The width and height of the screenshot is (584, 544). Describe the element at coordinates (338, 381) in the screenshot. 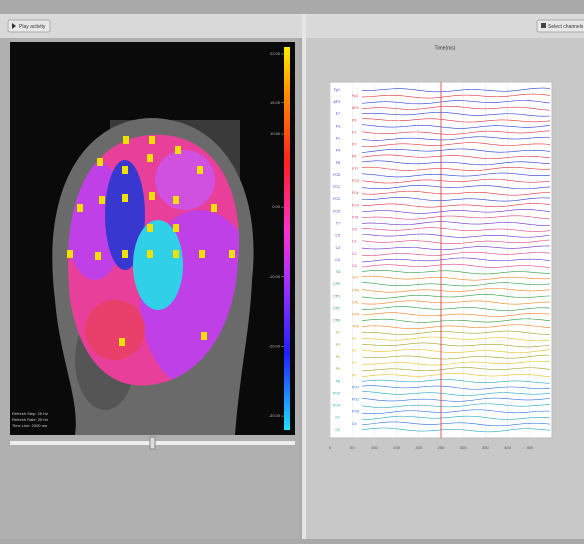

I see `channel-label: P8` at that location.